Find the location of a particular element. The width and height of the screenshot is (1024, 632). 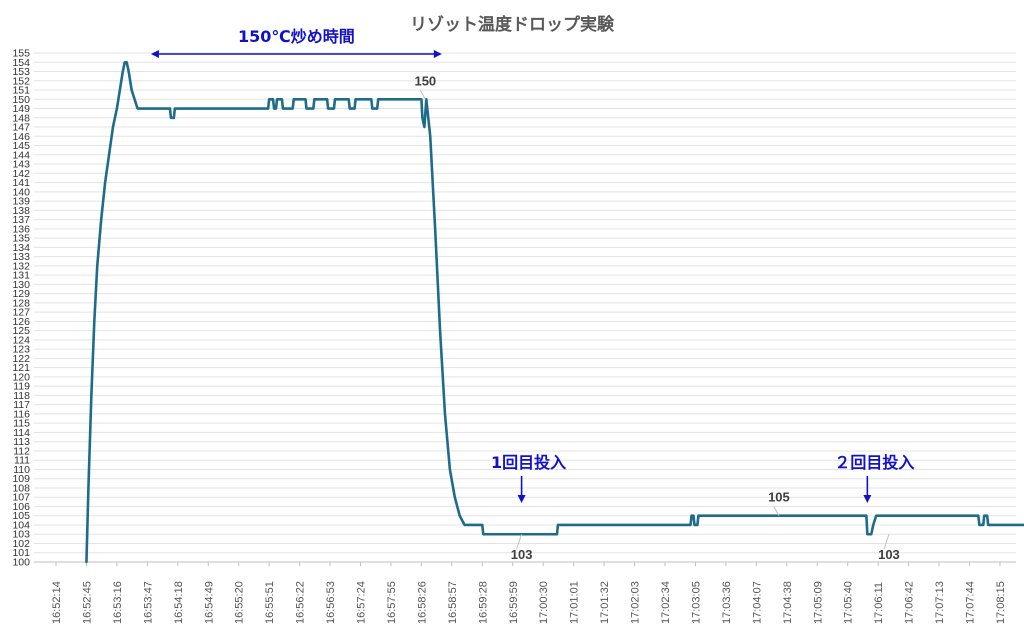

range-arrow-head-right is located at coordinates (437, 54).